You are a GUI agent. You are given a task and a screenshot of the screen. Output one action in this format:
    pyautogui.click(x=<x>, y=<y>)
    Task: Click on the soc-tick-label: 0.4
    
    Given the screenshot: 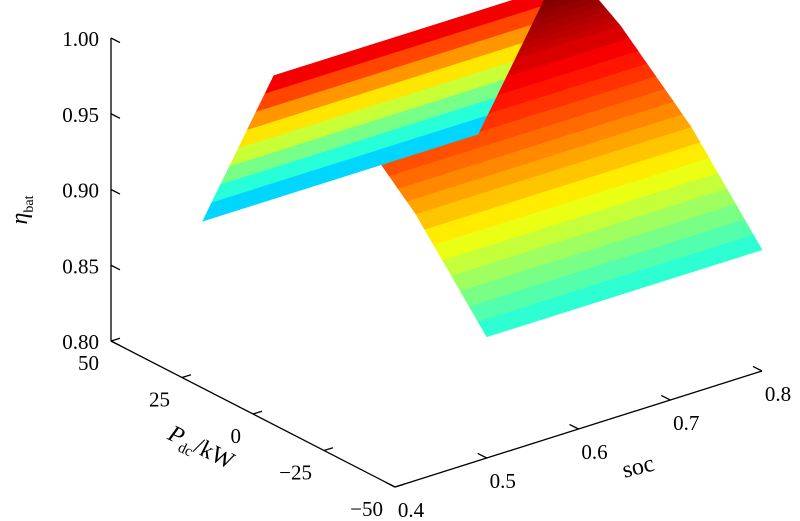 What is the action you would take?
    pyautogui.click(x=411, y=509)
    